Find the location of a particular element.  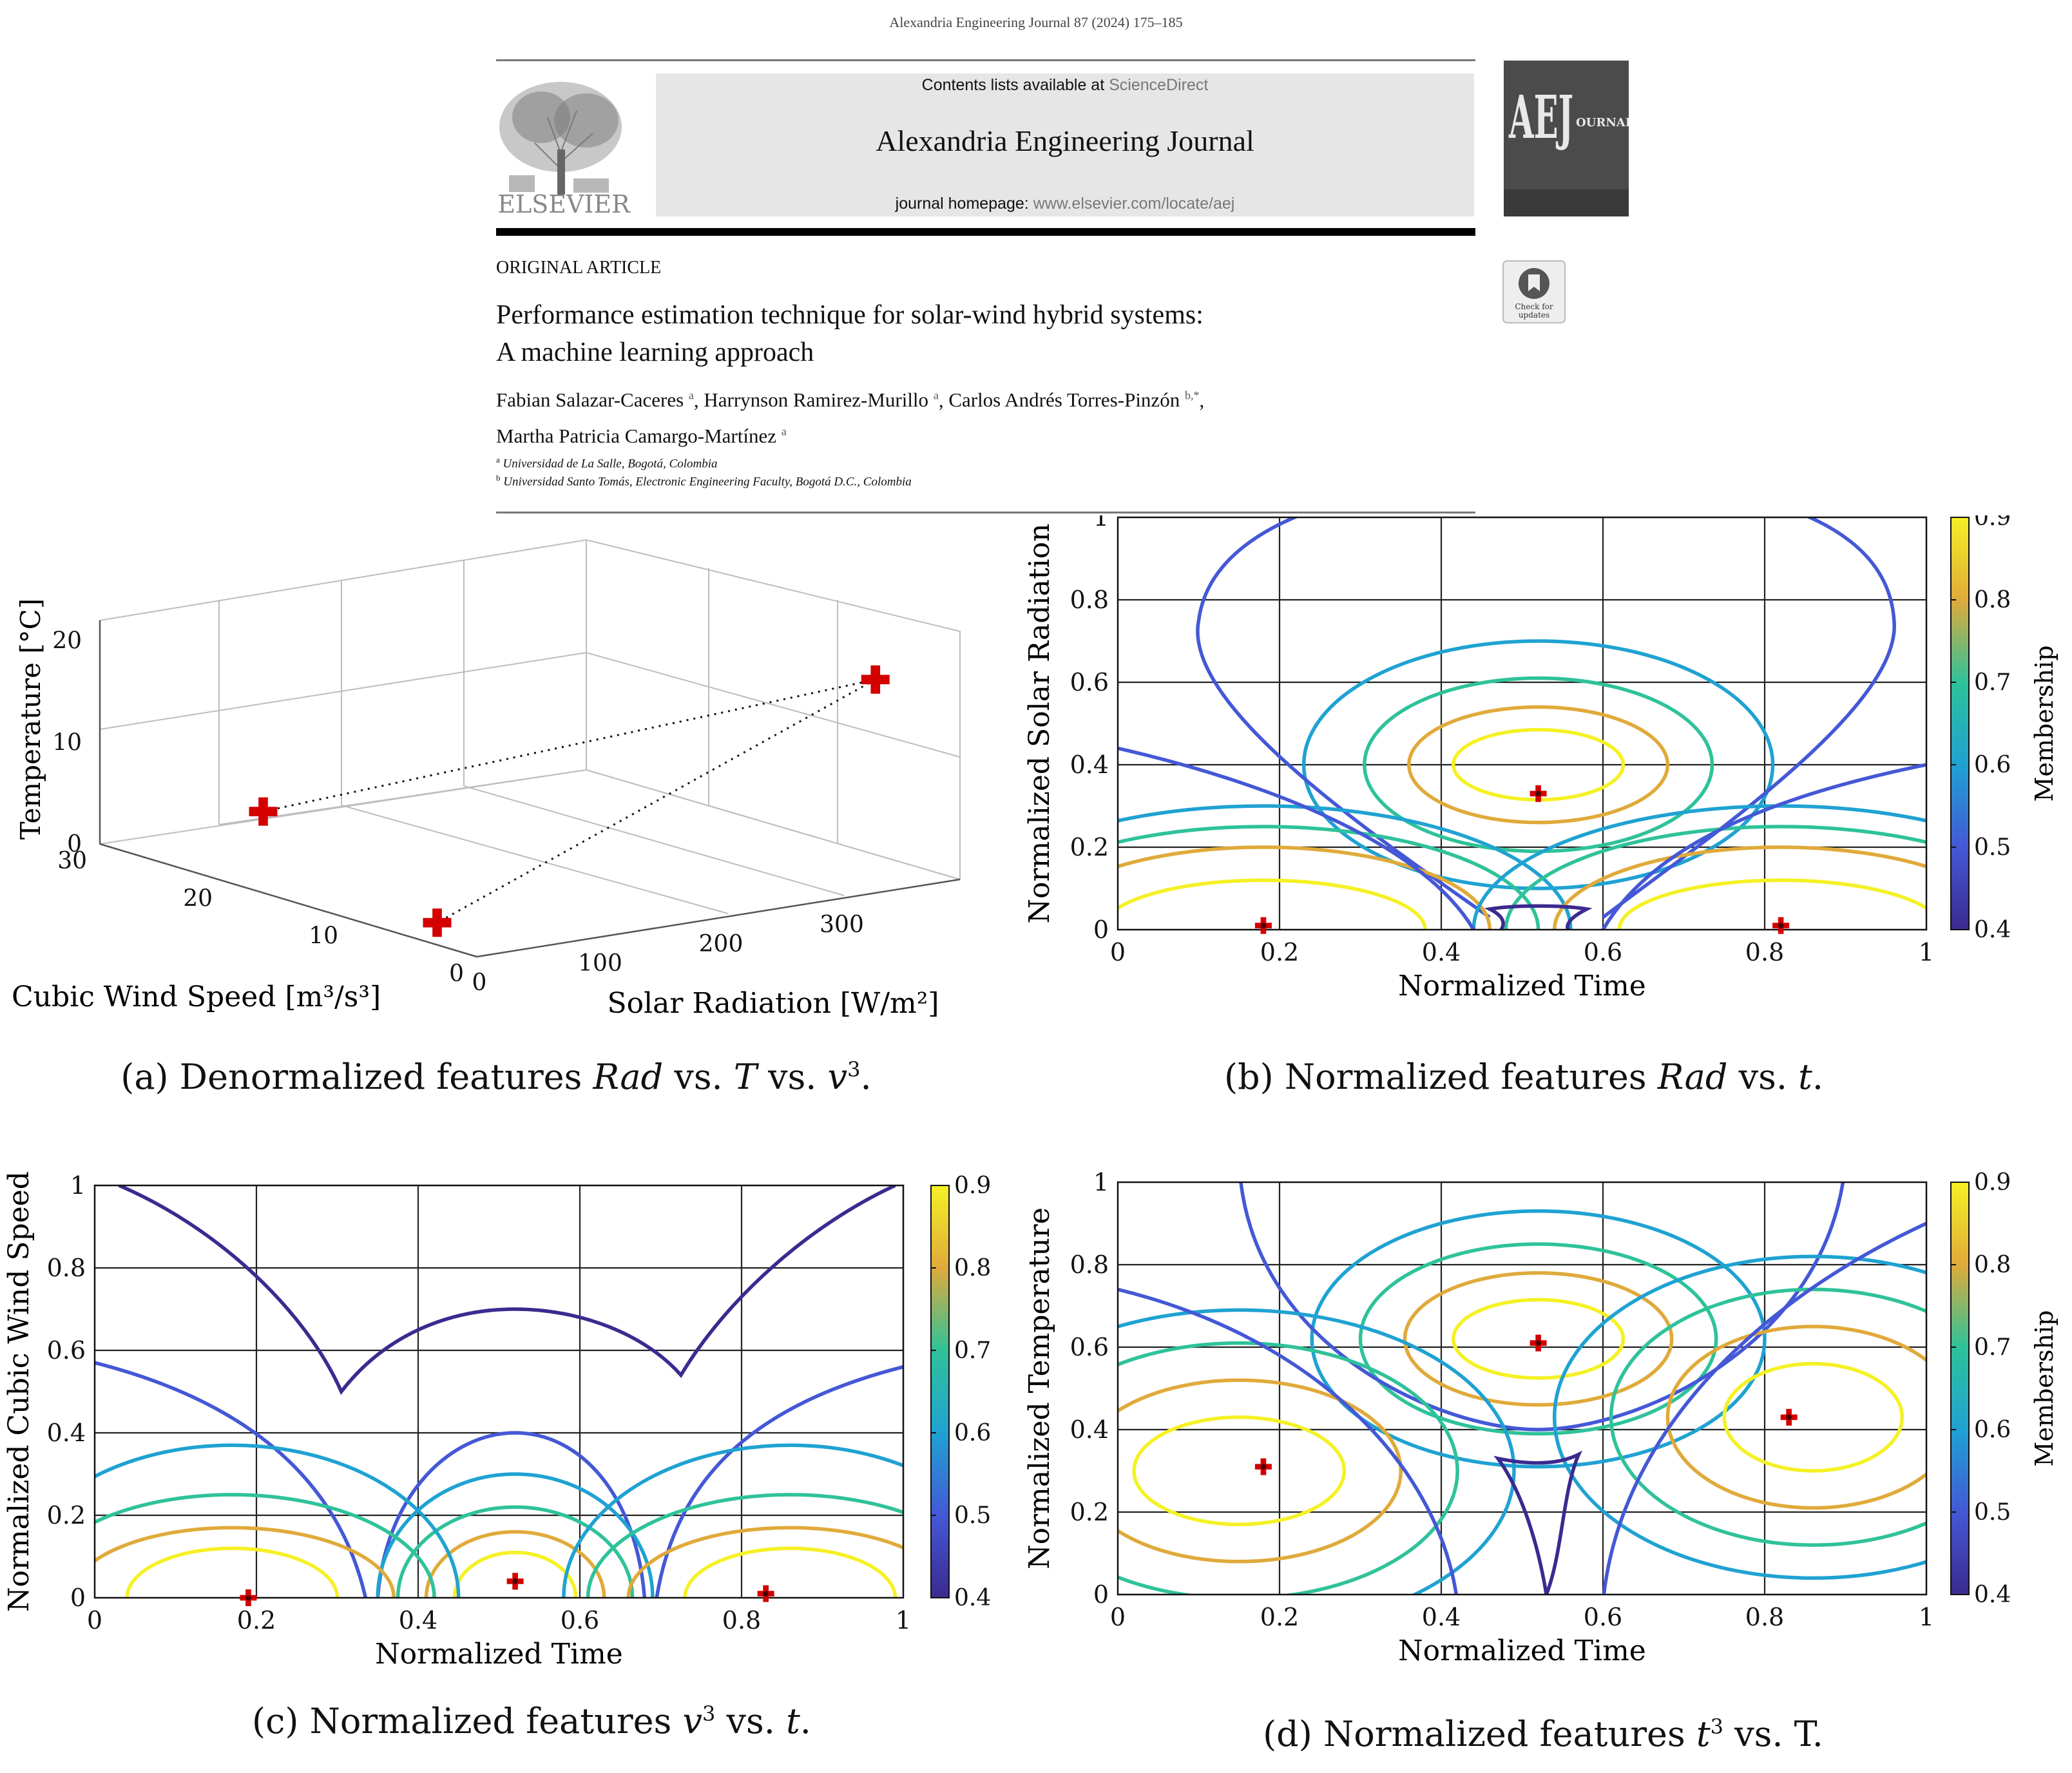

homepage-link: www.elsevier.com/locate/aej is located at coordinates (1134, 204).